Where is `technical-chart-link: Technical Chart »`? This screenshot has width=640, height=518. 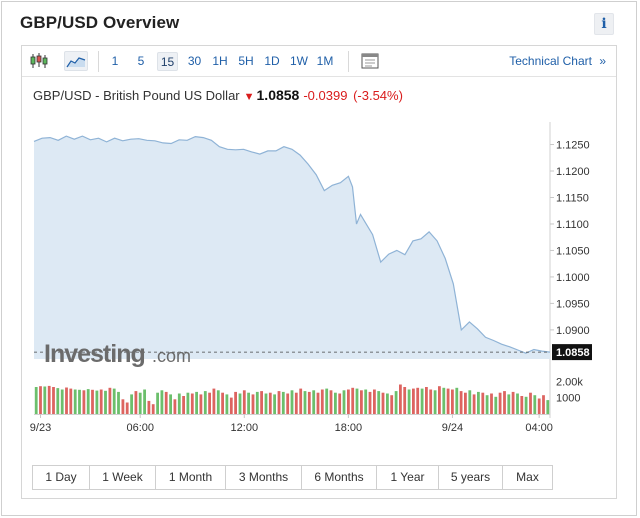 technical-chart-link: Technical Chart » is located at coordinates (557, 61).